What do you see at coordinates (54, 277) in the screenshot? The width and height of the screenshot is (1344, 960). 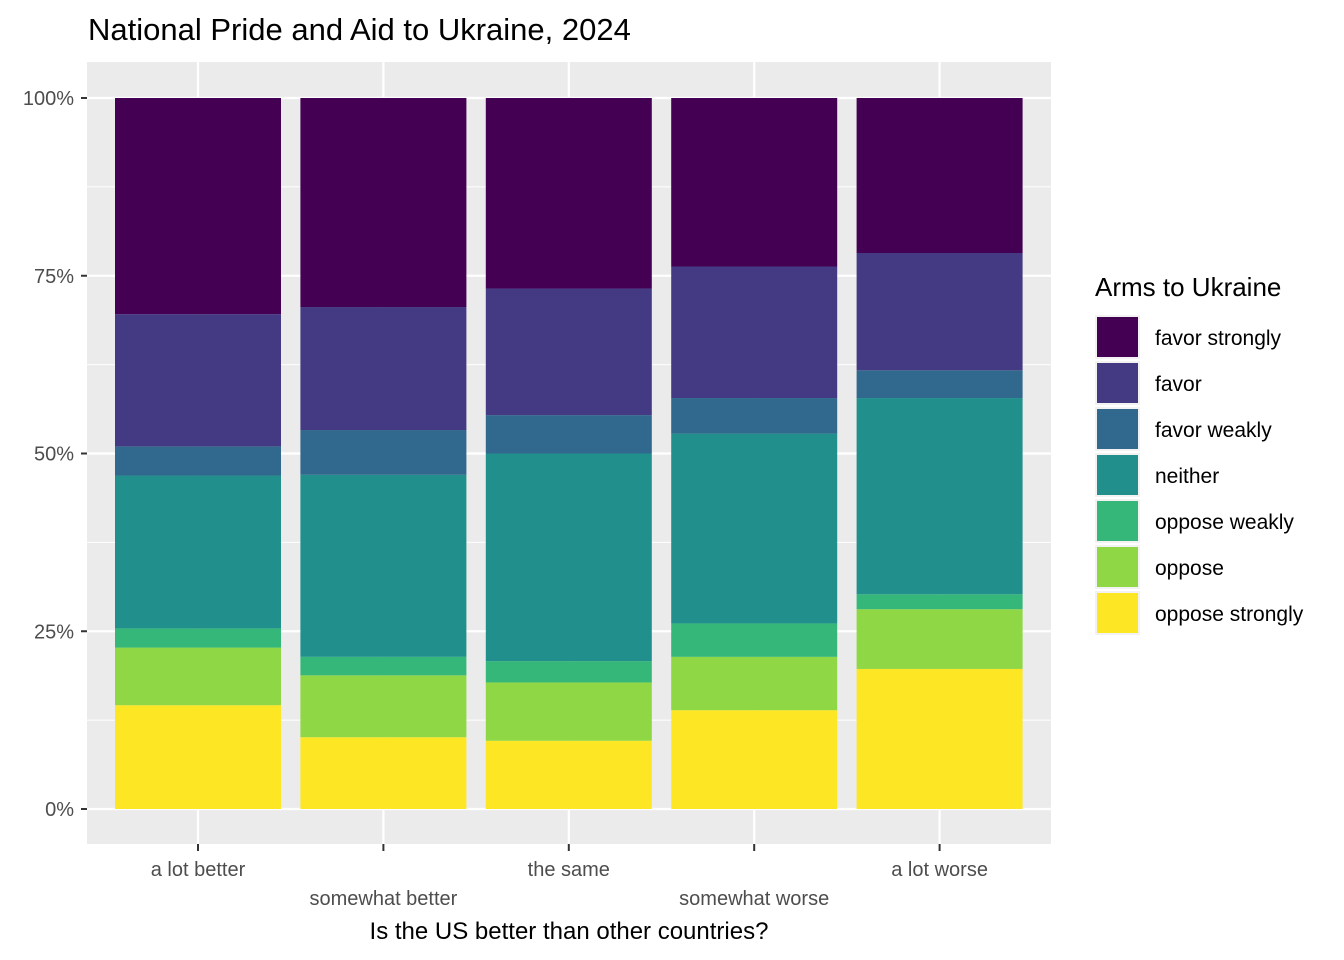 I see `y-tick-label: 75%` at bounding box center [54, 277].